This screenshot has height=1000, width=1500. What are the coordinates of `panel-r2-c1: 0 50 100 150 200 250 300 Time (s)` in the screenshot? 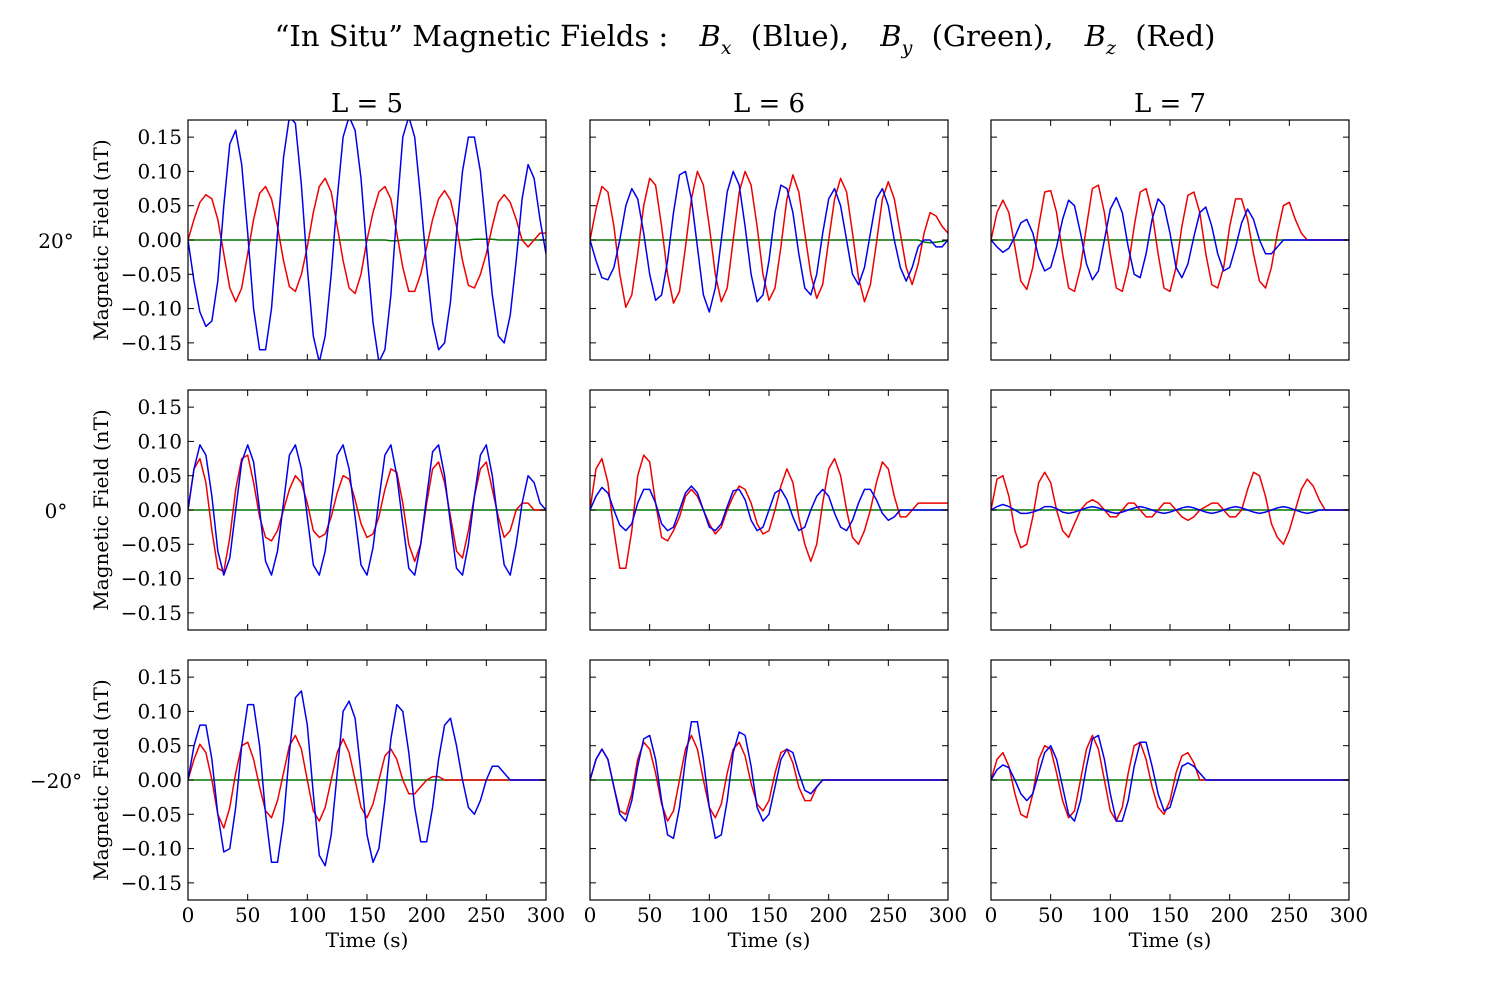 It's located at (775, 805).